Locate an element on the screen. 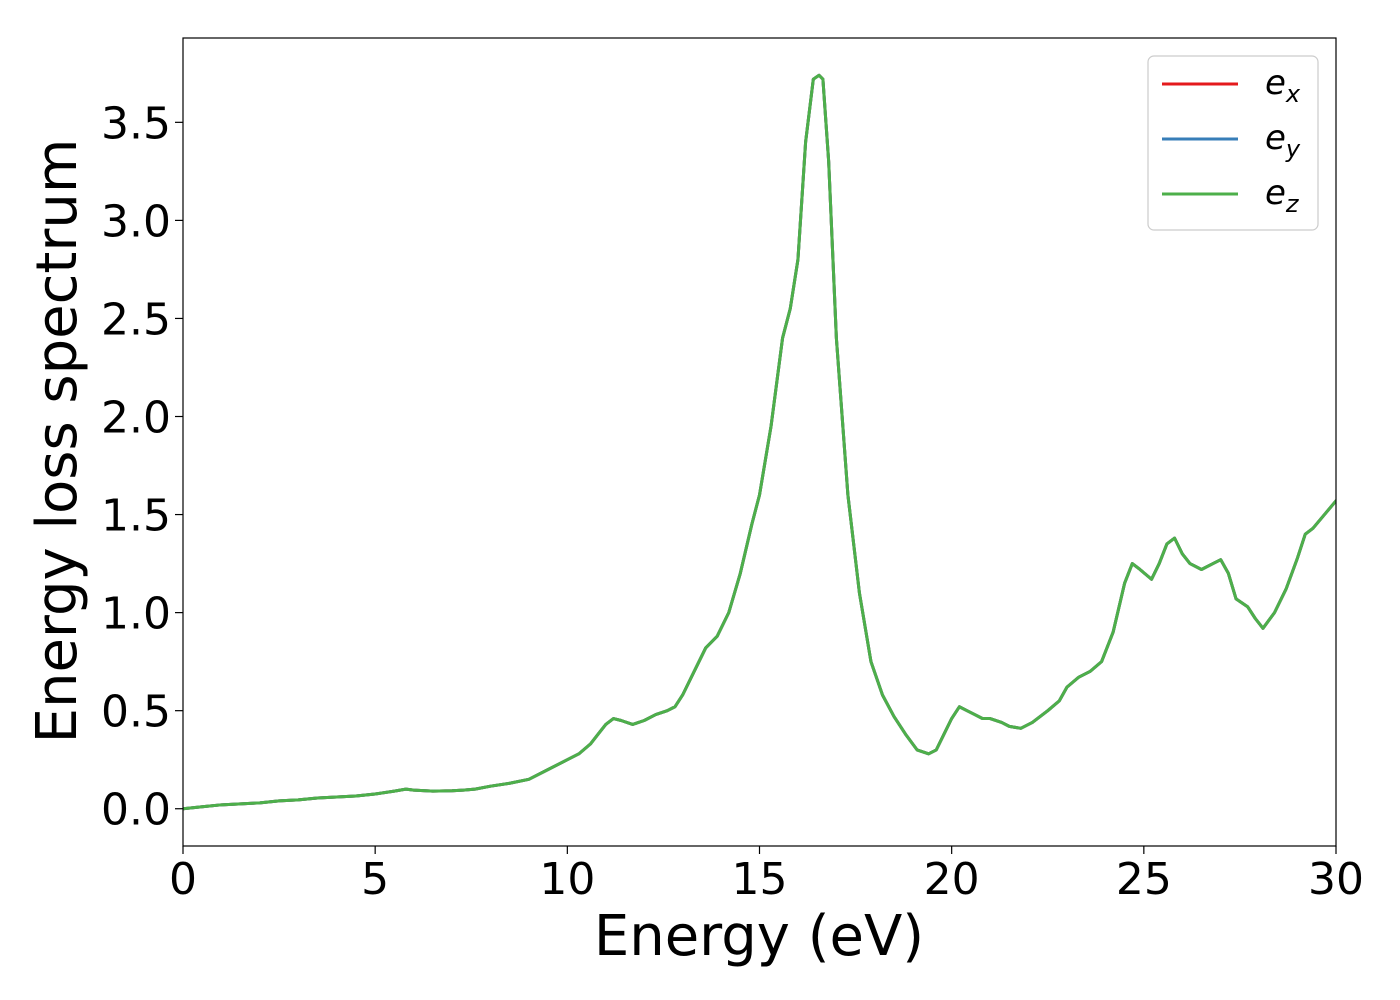 This screenshot has height=1000, width=1400. x-tick-label: 0 is located at coordinates (183, 879).